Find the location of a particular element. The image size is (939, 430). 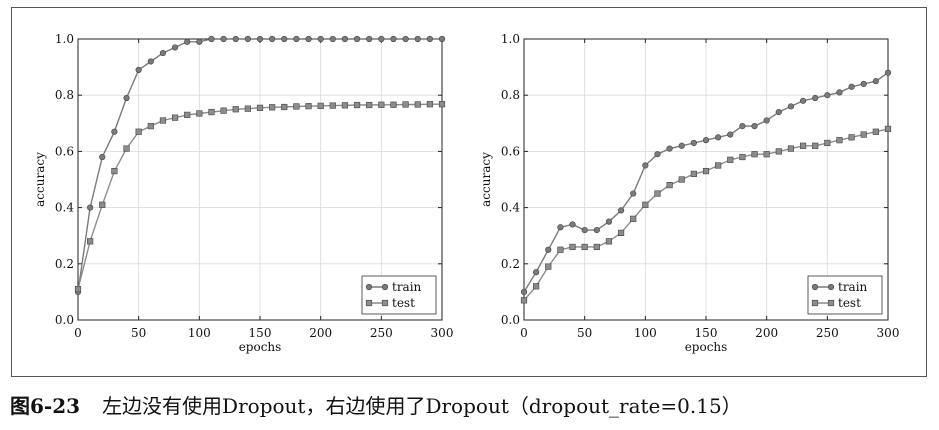

y-tick-label: 0.4 is located at coordinates (64, 208).